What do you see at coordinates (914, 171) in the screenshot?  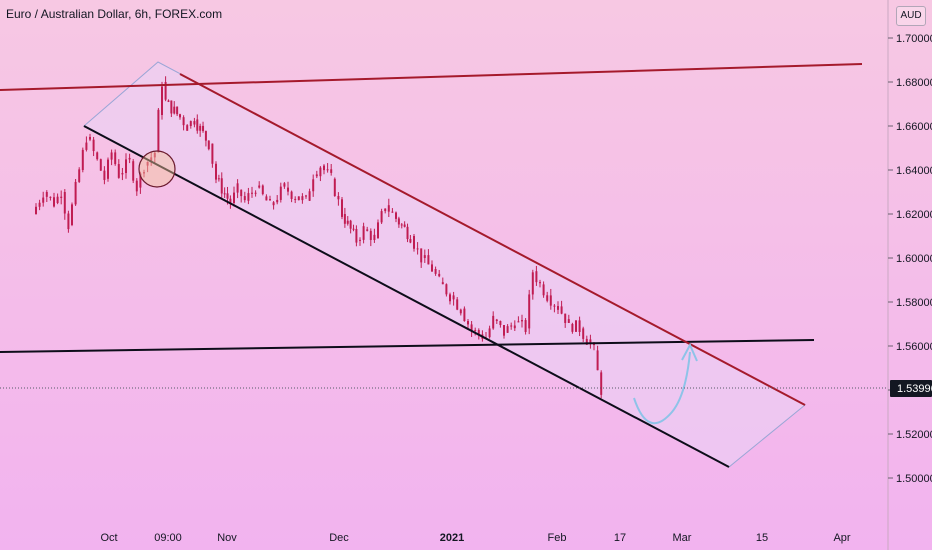 I see `price-tick-label: 1.64000` at bounding box center [914, 171].